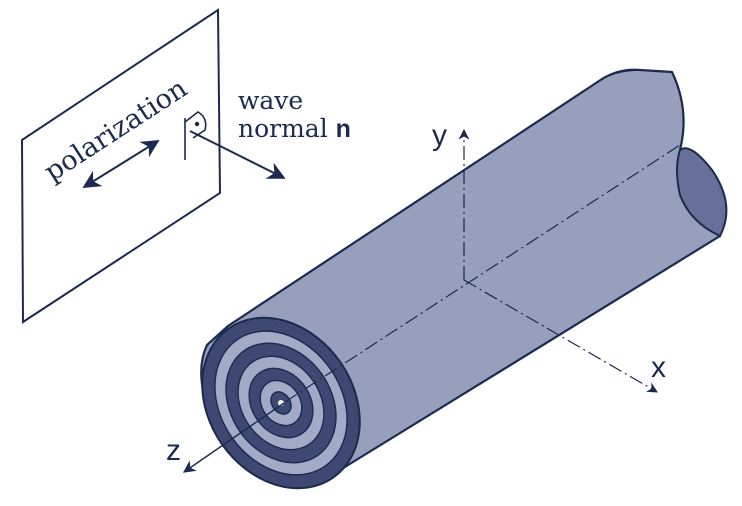 This screenshot has width=742, height=506. I want to click on axis-x-label: x, so click(658, 367).